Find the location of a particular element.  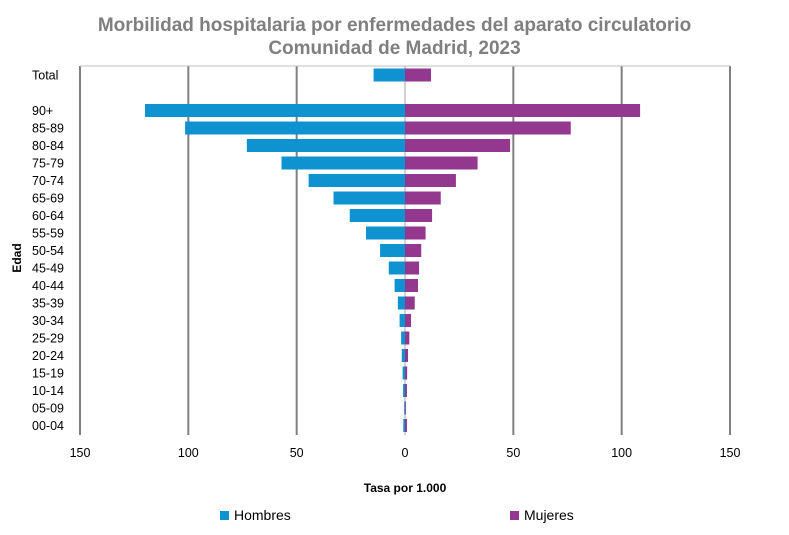

legend-swatch-hombres is located at coordinates (224, 515).